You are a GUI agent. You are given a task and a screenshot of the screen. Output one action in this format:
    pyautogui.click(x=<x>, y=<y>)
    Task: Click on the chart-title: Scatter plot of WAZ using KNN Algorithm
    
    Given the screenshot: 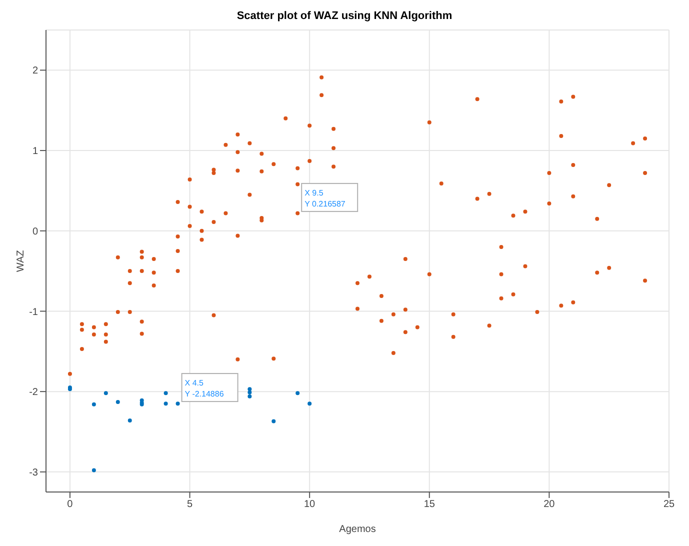 What is the action you would take?
    pyautogui.click(x=345, y=16)
    